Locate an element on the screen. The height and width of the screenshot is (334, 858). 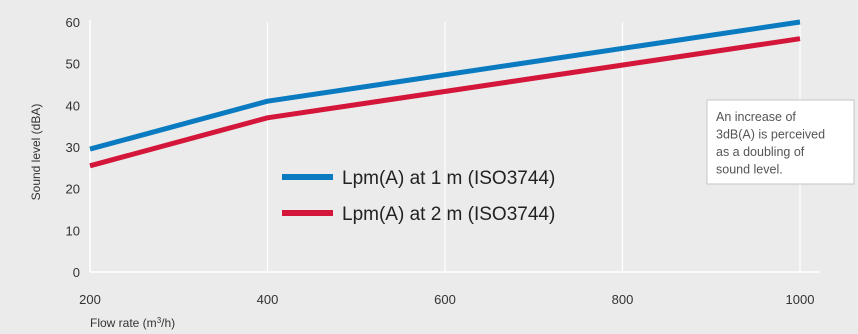
annotation-frame is located at coordinates (780, 142).